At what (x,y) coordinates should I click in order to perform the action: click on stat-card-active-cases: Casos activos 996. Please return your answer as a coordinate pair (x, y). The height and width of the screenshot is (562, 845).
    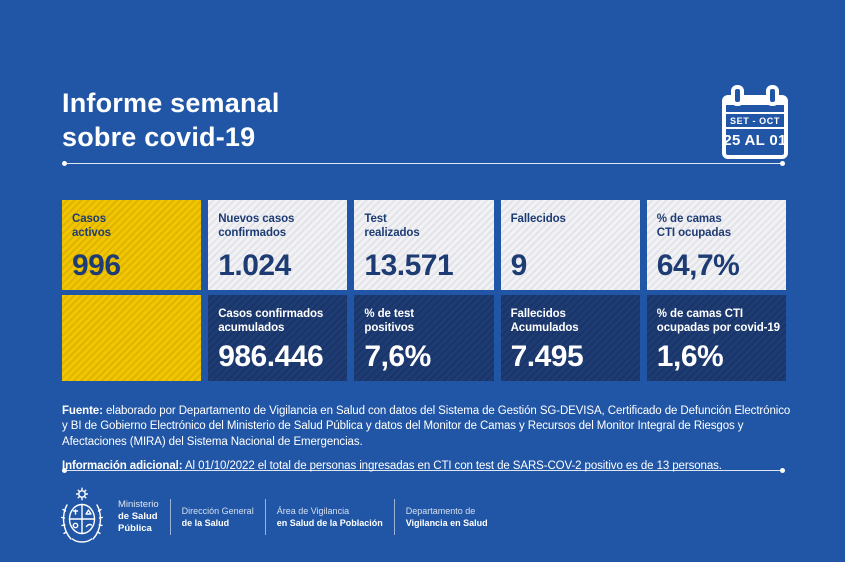
    Looking at the image, I should click on (132, 245).